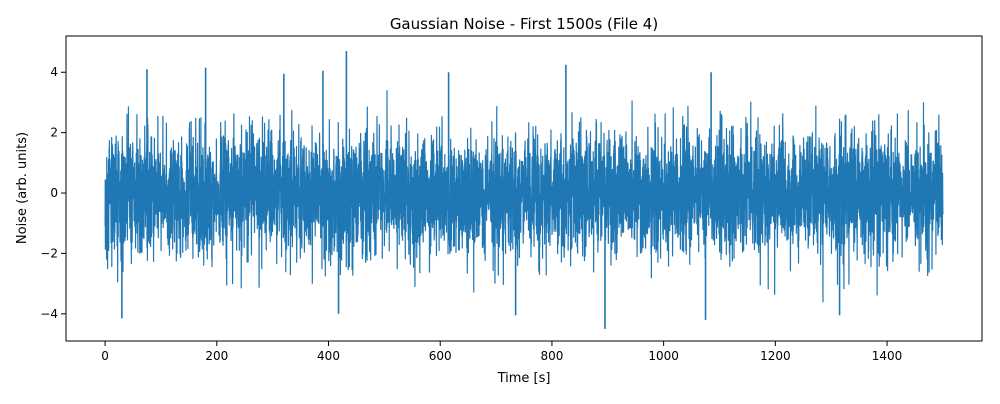  Describe the element at coordinates (501, 352) in the screenshot. I see `x-axis: 0 200 400 600 800 1000 1200 1400` at that location.